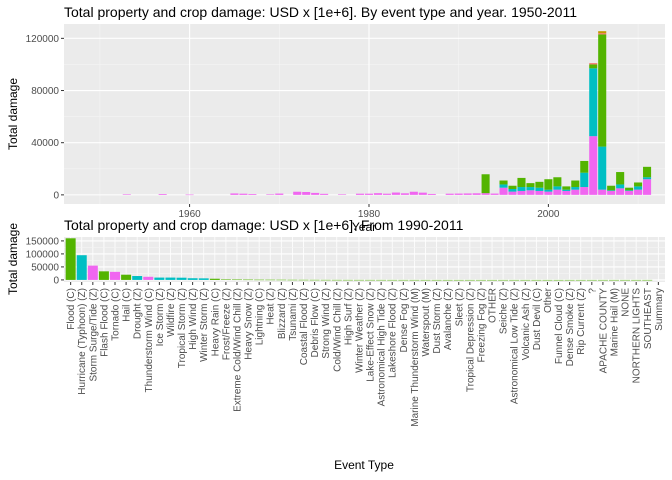  What do you see at coordinates (43, 241) in the screenshot?
I see `chart2-y-tick-label: 150000` at bounding box center [43, 241].